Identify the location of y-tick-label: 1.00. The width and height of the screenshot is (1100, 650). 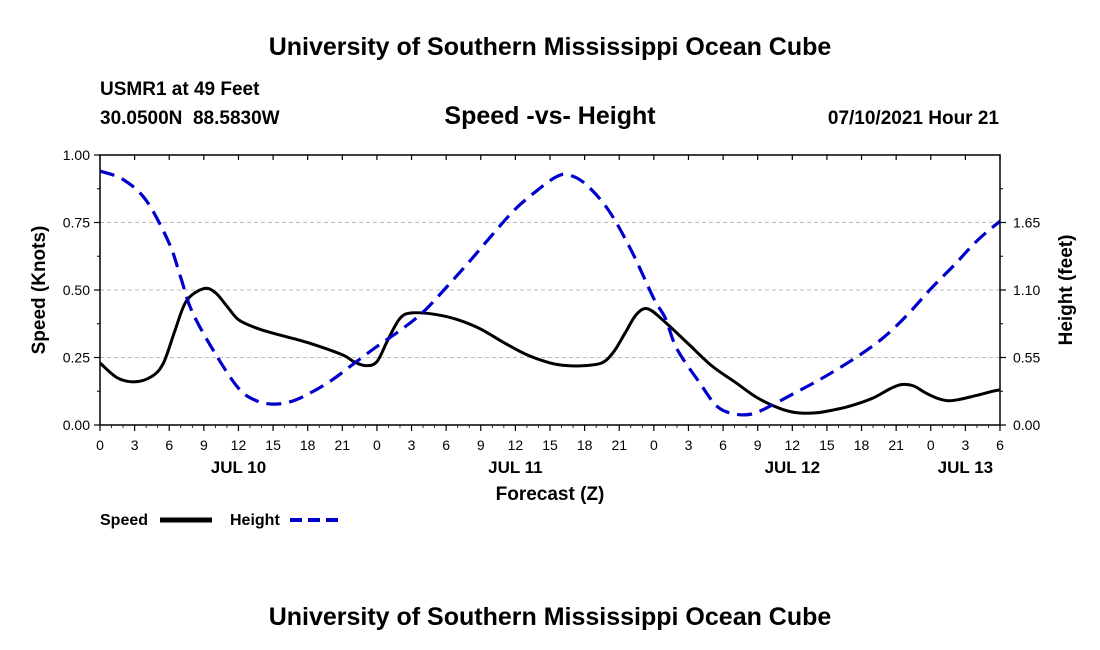
(76, 155).